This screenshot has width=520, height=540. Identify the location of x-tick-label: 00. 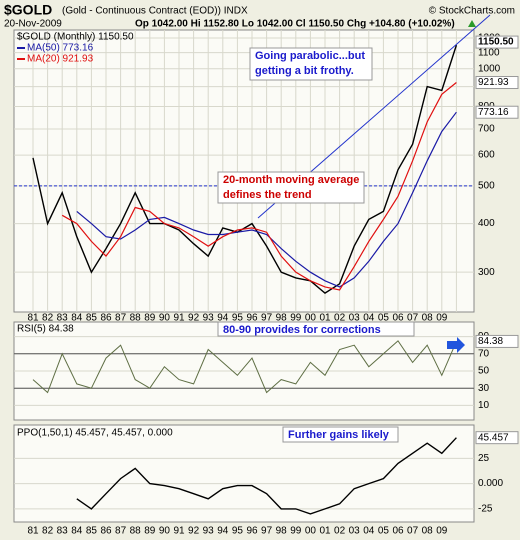
(311, 531).